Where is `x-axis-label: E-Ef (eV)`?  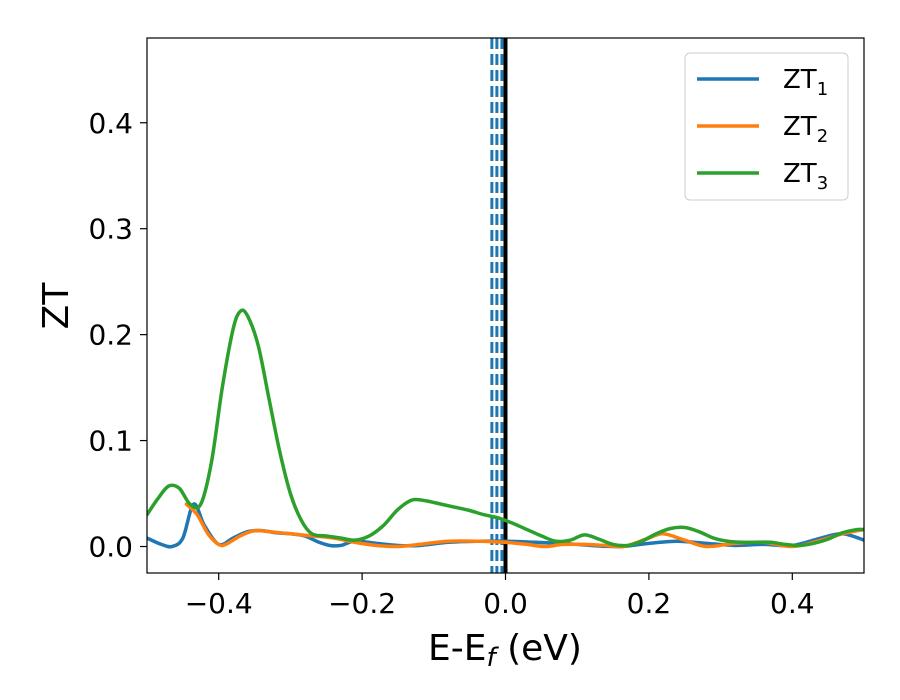
x-axis-label: E-Ef (eV) is located at coordinates (505, 650).